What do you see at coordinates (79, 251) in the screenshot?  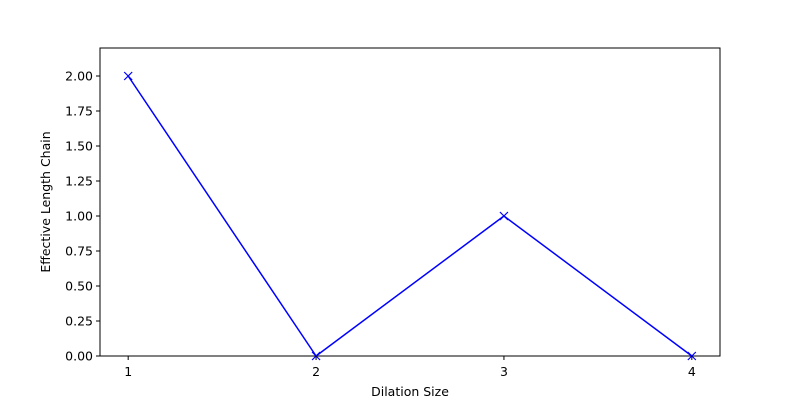 I see `y-tick-label: 0.75` at bounding box center [79, 251].